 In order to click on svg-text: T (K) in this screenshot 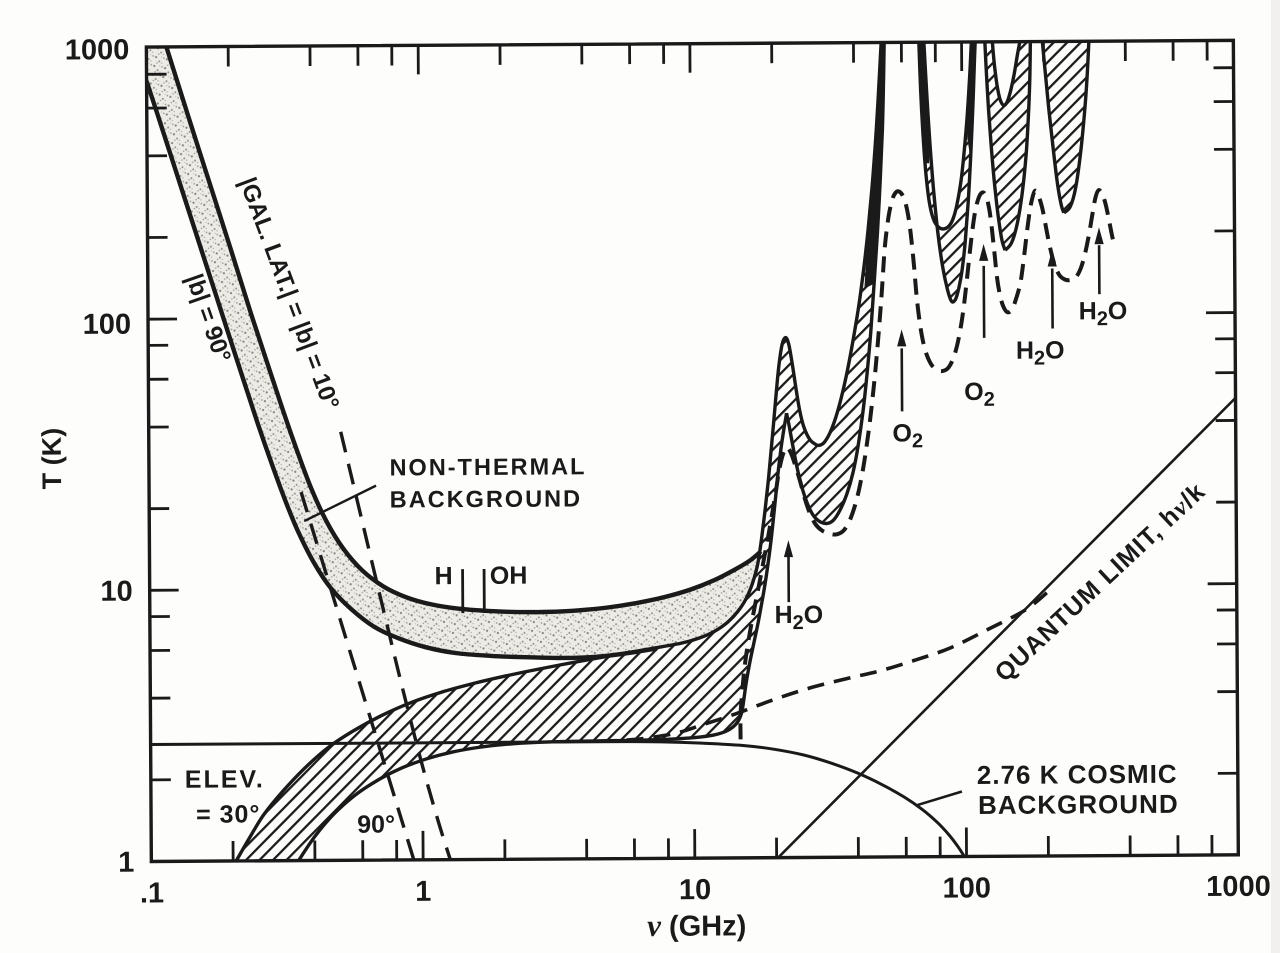, I will do `click(52, 459)`.